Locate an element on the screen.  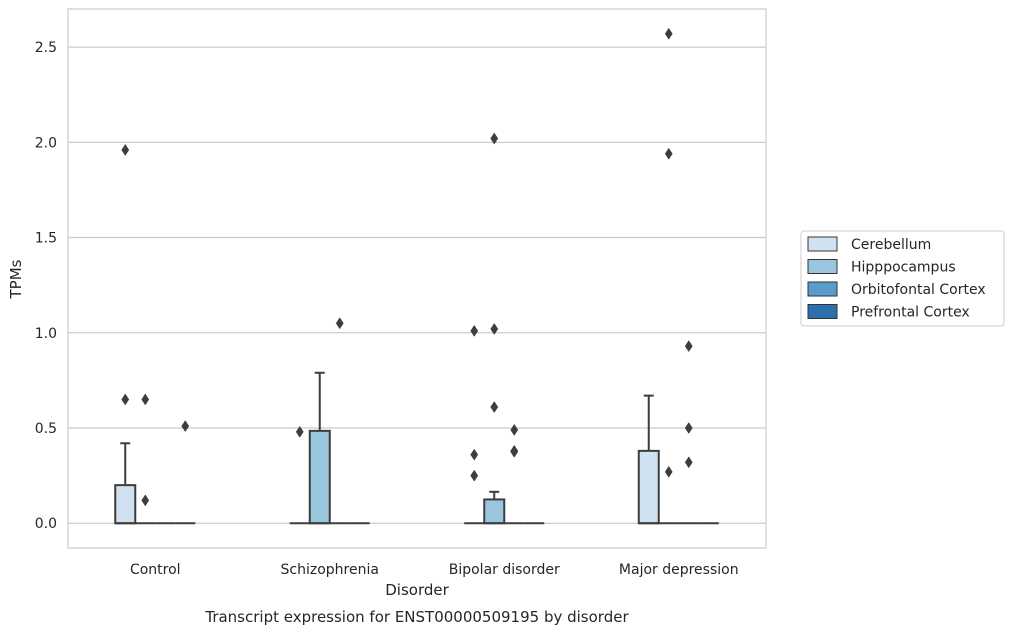
y-axis-label: TPMs is located at coordinates (16, 279).